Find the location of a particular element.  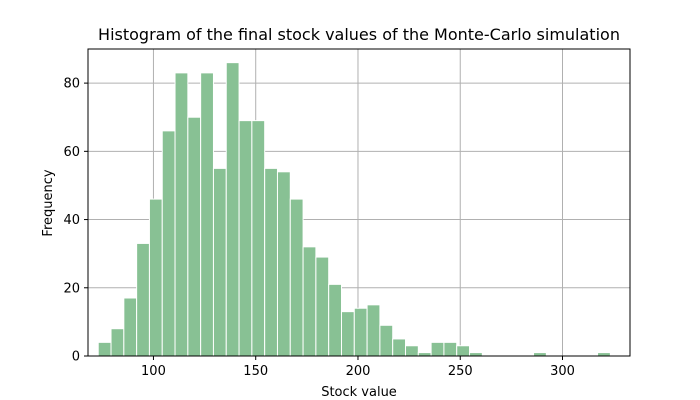

y-tick-label: 40 is located at coordinates (71, 220).